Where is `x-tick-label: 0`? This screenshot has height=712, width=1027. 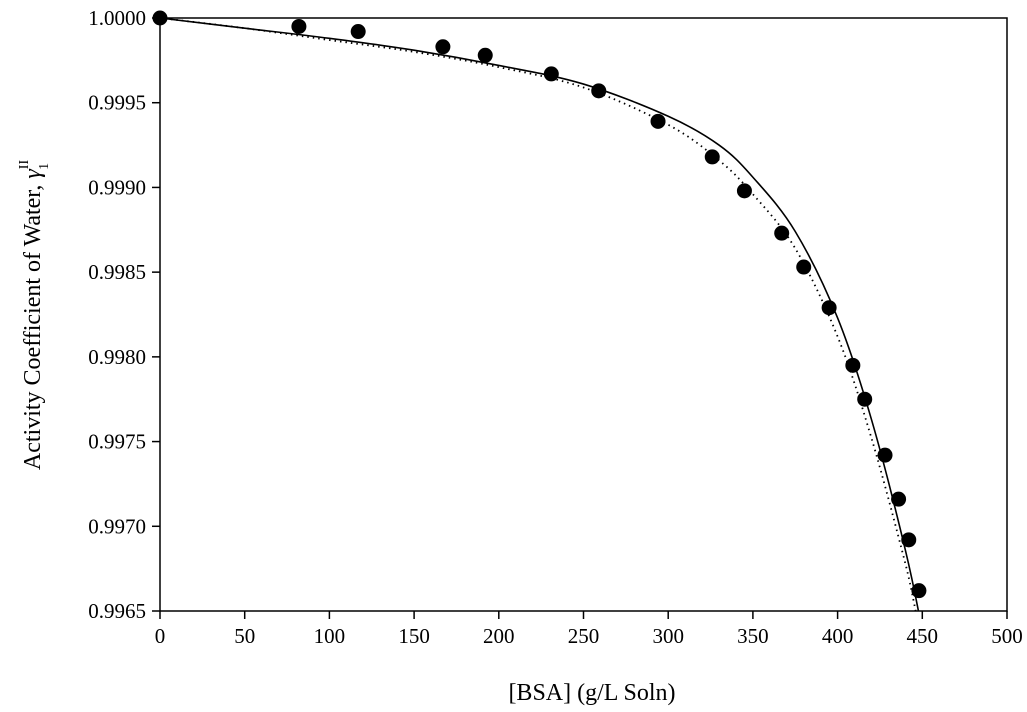
x-tick-label: 0 is located at coordinates (160, 636).